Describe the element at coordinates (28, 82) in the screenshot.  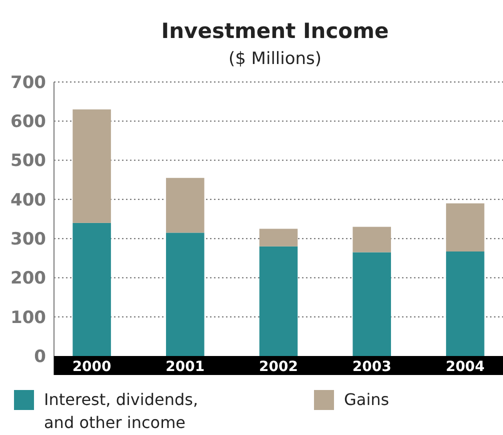
I see `y-tick-label: 700` at that location.